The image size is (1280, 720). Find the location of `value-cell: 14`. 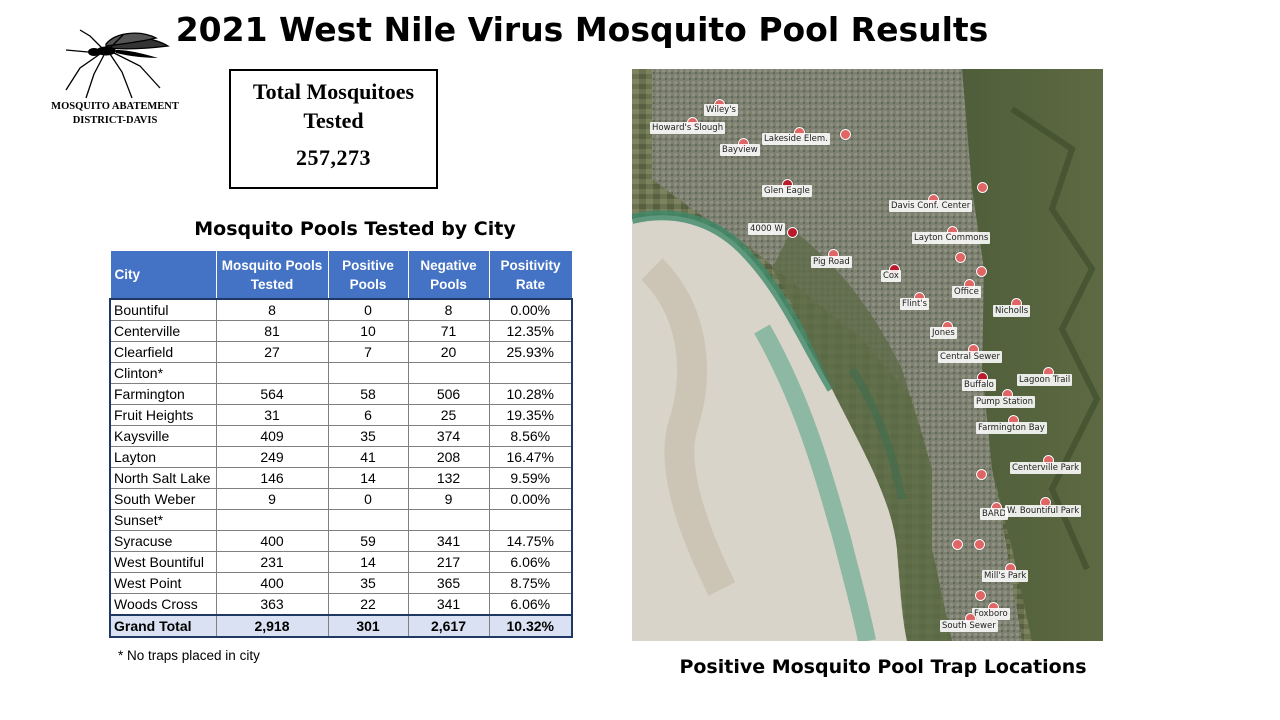

value-cell: 14 is located at coordinates (368, 562).